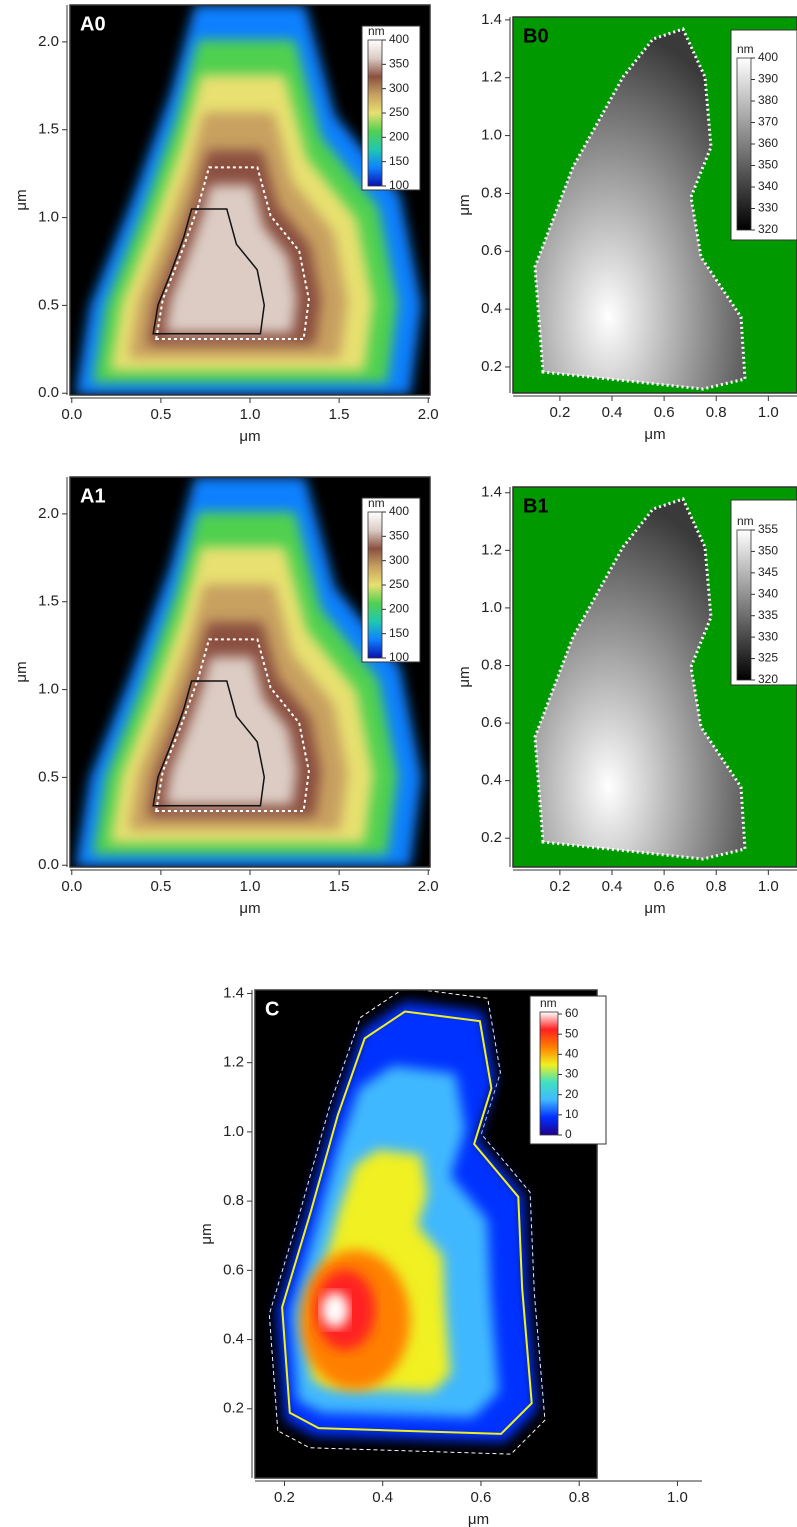 The image size is (797, 1527). What do you see at coordinates (536, 506) in the screenshot?
I see `panel-label: B1` at bounding box center [536, 506].